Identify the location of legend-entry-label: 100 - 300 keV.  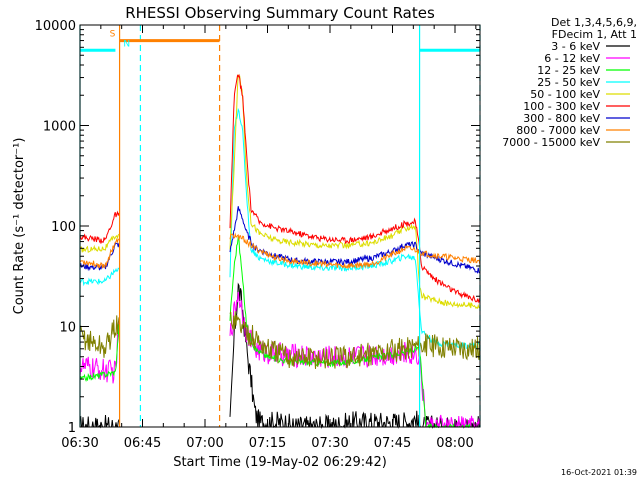
(561, 106).